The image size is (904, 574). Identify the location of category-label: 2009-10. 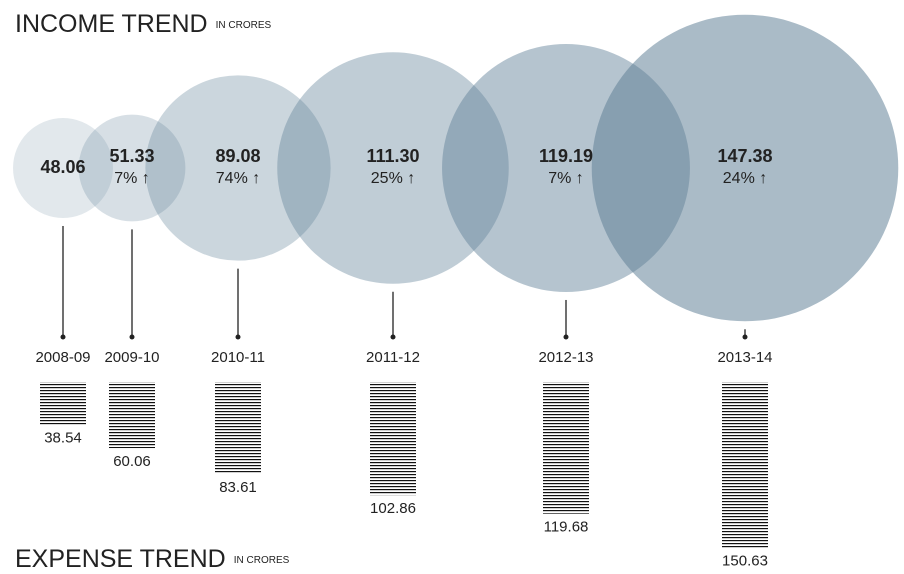
(131, 357).